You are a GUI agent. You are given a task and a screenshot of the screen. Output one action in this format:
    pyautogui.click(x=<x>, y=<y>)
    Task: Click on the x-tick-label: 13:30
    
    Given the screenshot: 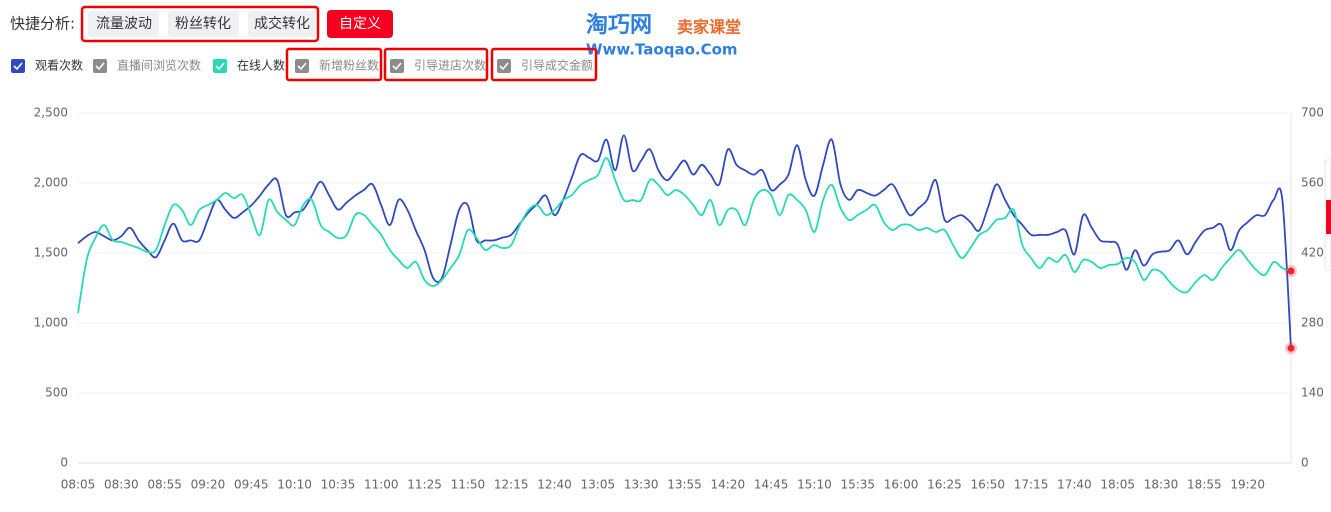 What is the action you would take?
    pyautogui.click(x=641, y=485)
    